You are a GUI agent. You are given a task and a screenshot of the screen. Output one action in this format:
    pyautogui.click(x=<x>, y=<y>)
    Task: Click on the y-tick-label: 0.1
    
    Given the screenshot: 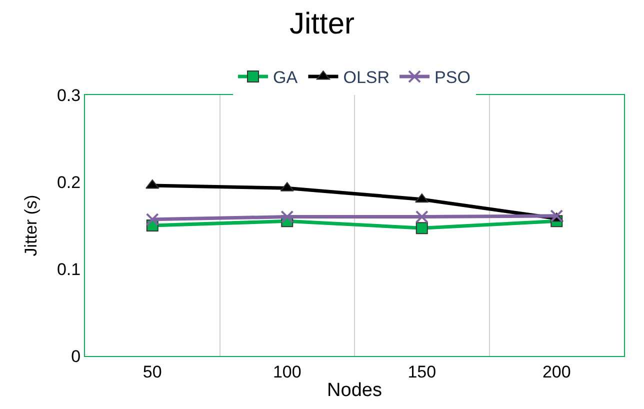 What is the action you would take?
    pyautogui.click(x=68, y=269)
    